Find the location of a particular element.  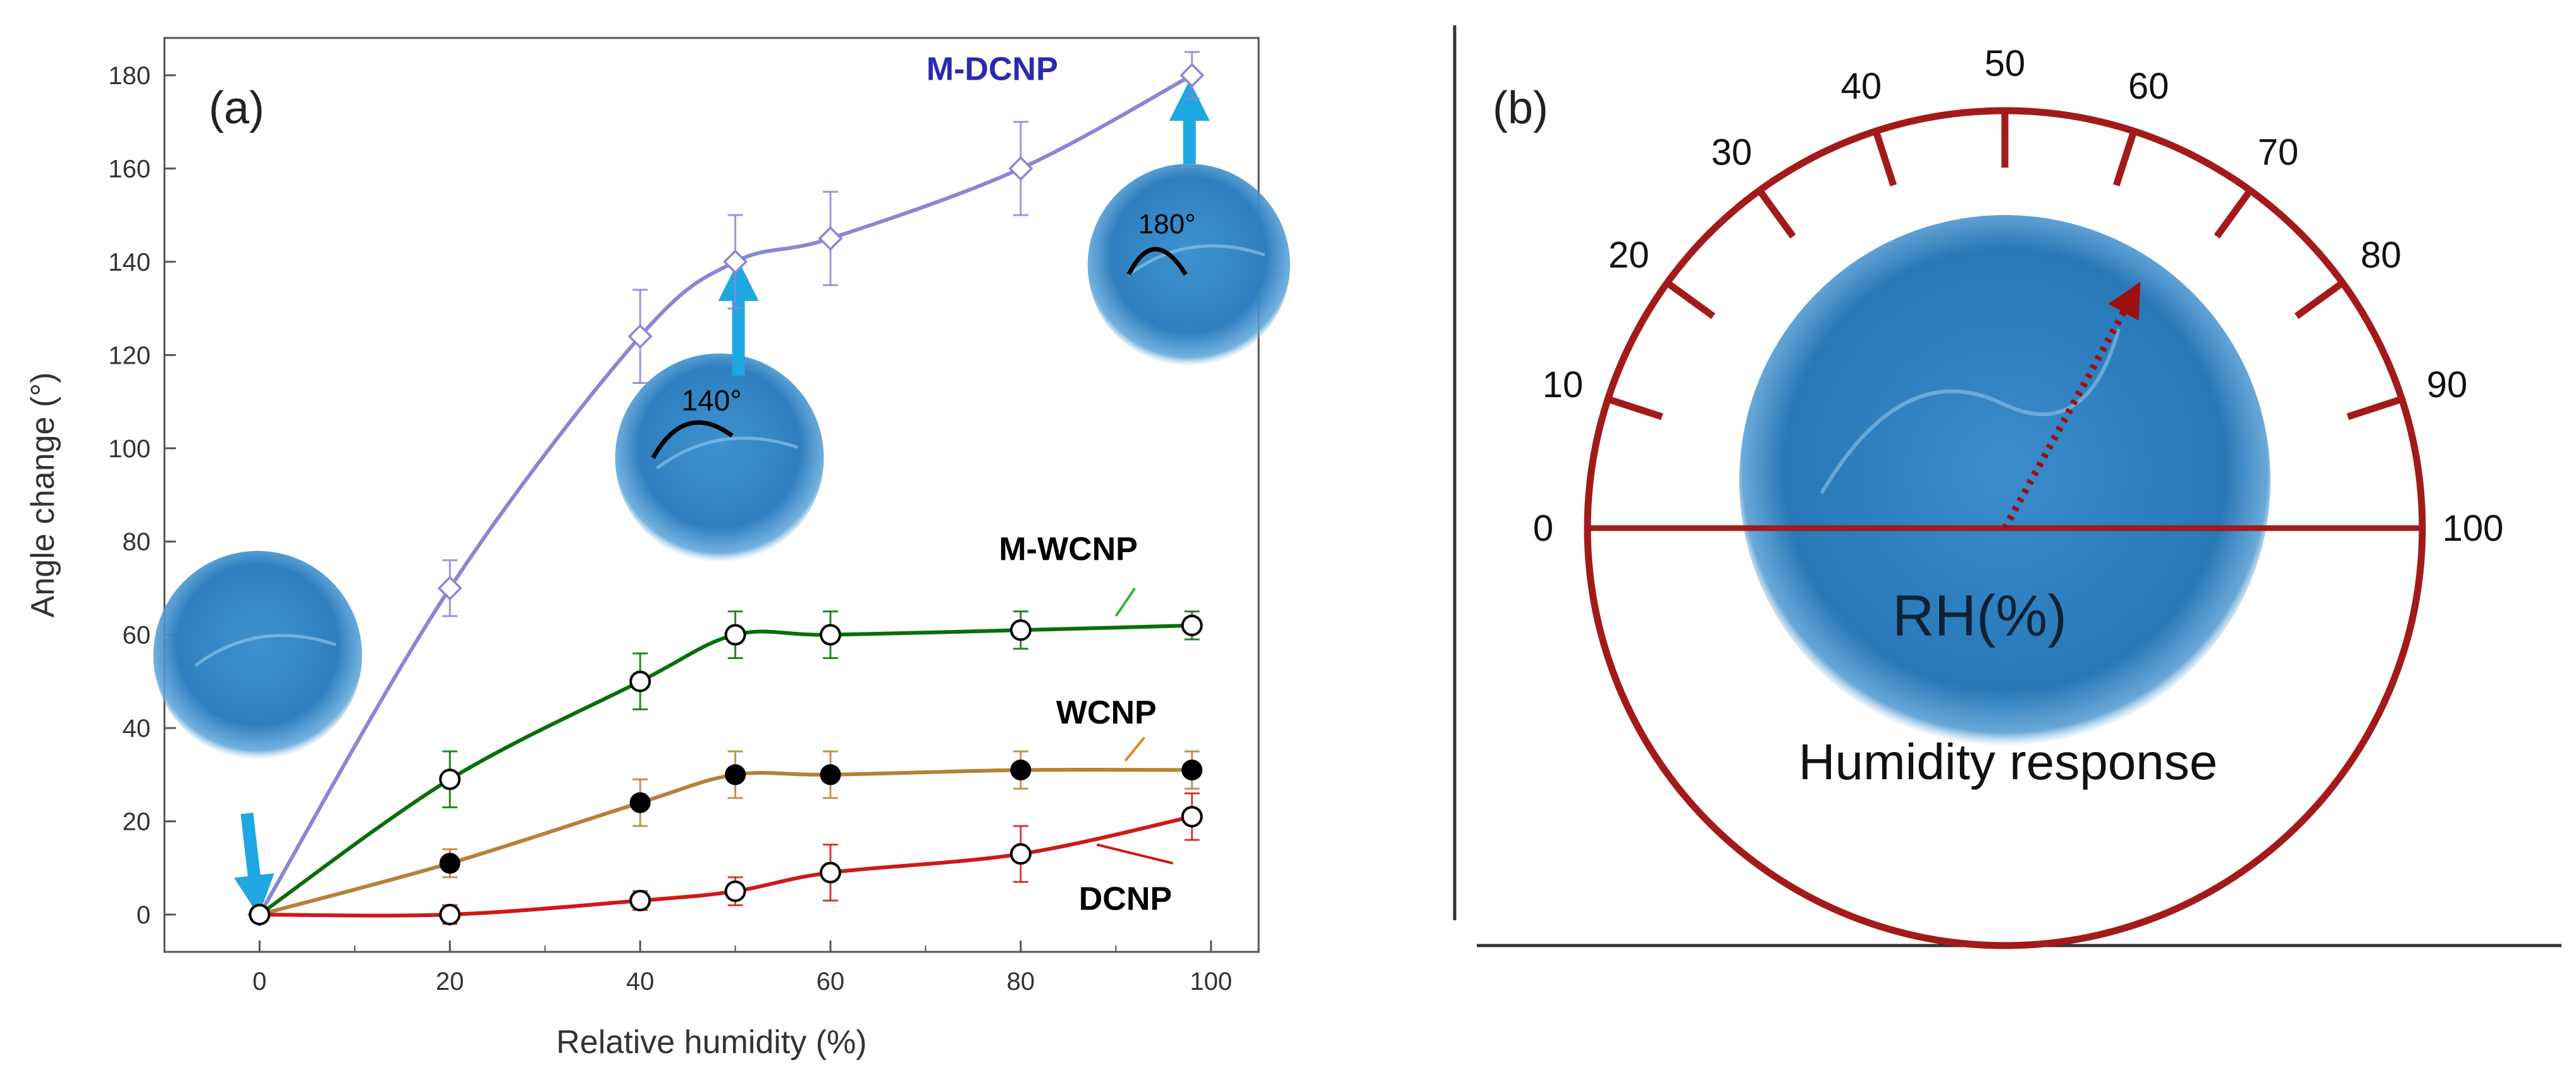

gauge-scale-label: 50 is located at coordinates (2005, 63).